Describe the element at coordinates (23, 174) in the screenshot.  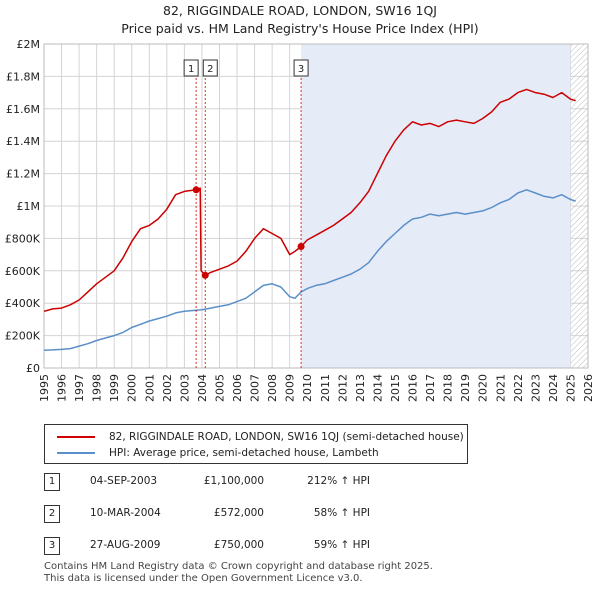
I see `y-tick-label: £1.2M` at that location.